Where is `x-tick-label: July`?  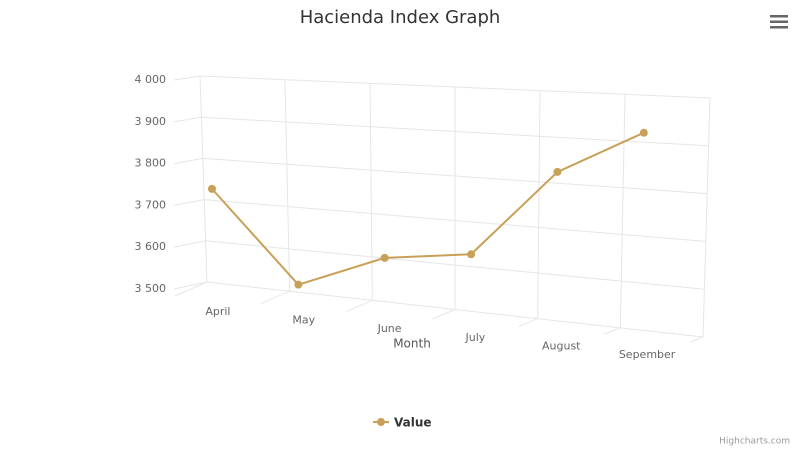 x-tick-label: July is located at coordinates (475, 337).